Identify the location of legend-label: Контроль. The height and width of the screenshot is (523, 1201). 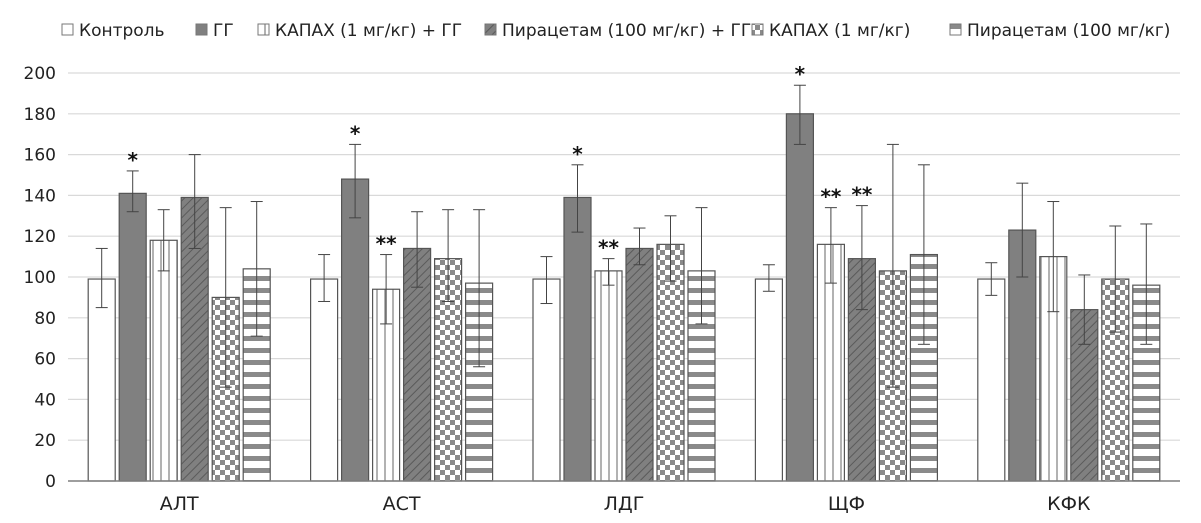
(122, 31).